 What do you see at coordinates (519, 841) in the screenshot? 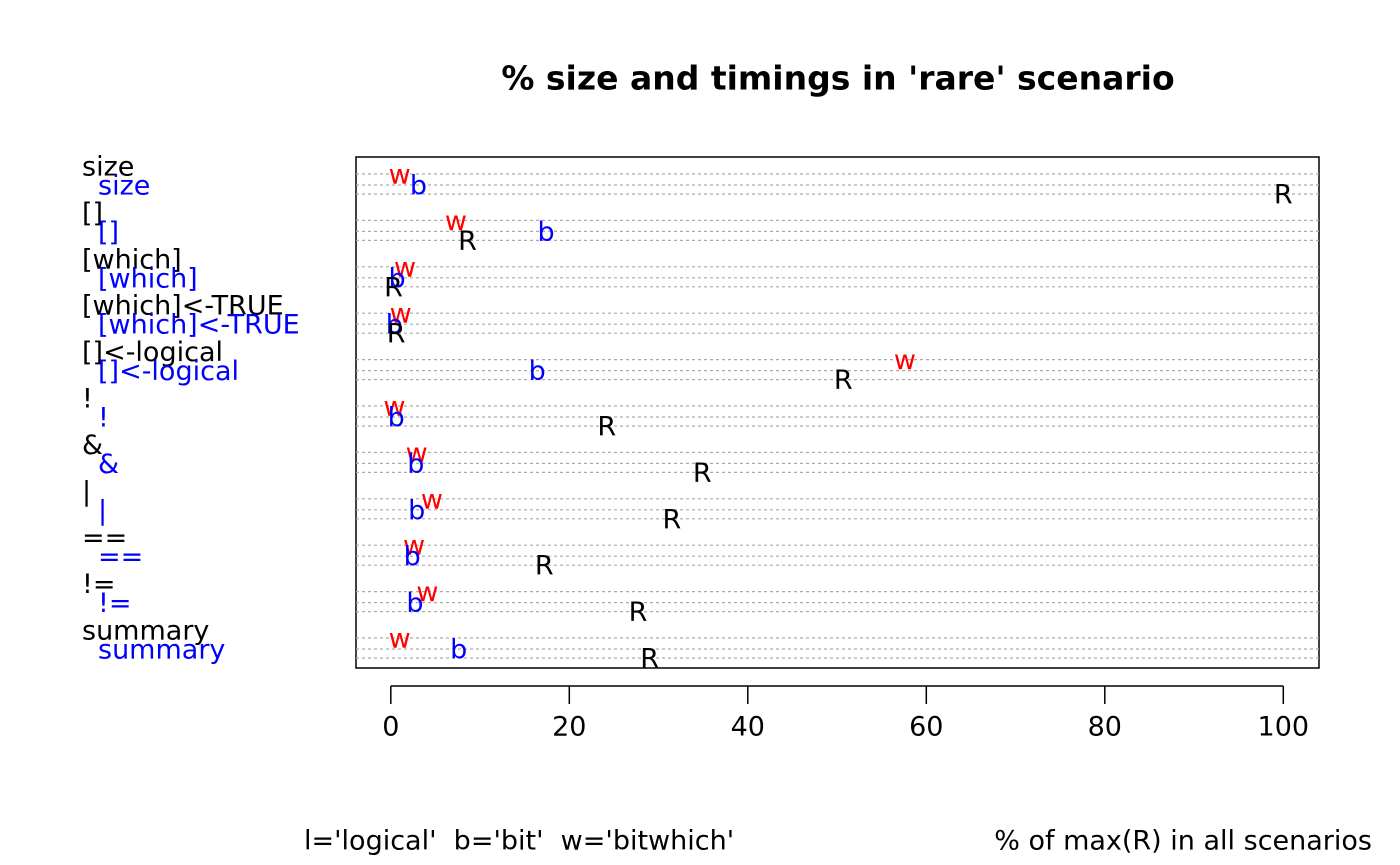
I see `annotation: l='logical' b='bit' w='bitwhich'` at bounding box center [519, 841].